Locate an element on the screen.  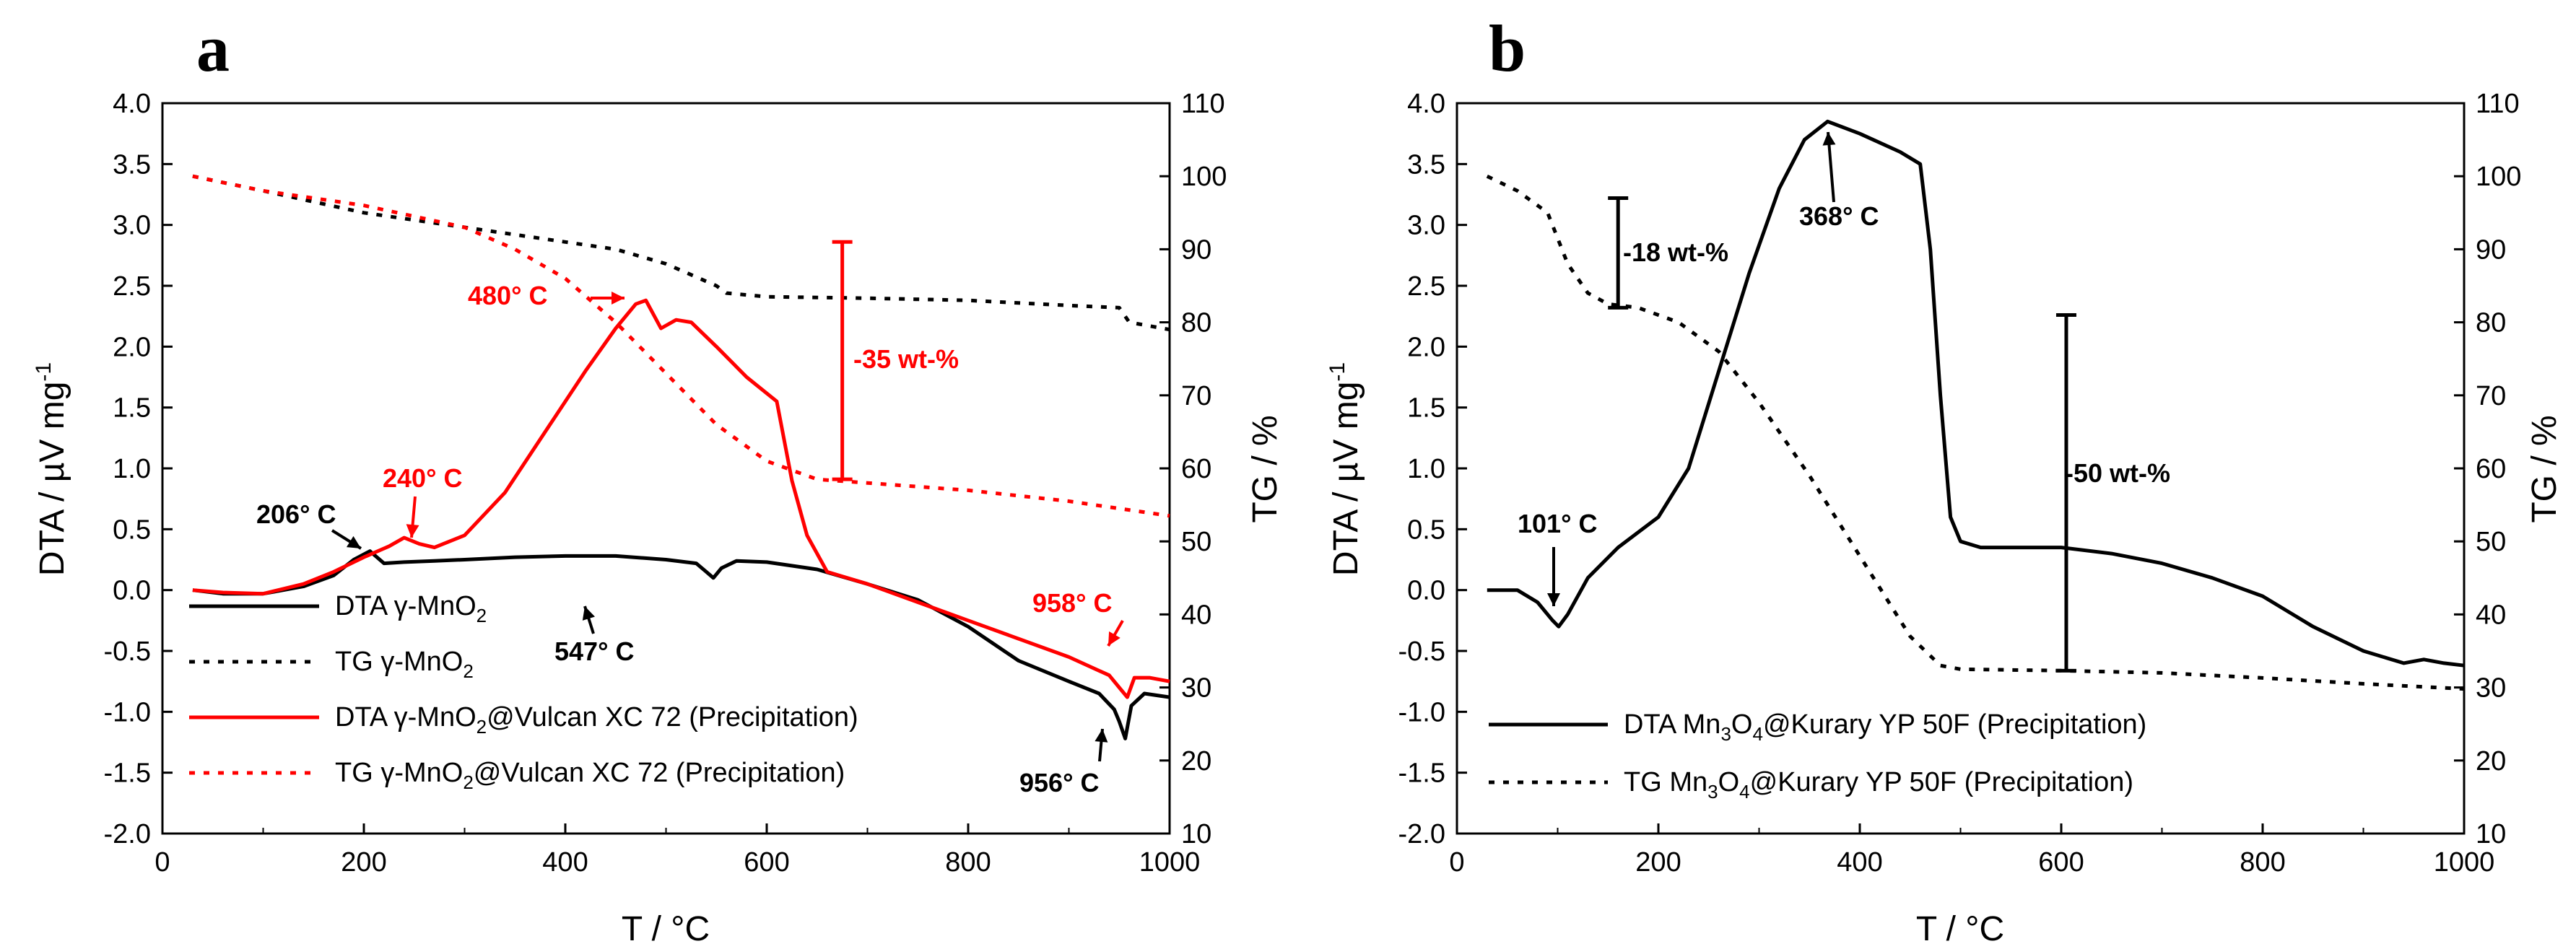
annotation-label: 368° C is located at coordinates (1839, 216).